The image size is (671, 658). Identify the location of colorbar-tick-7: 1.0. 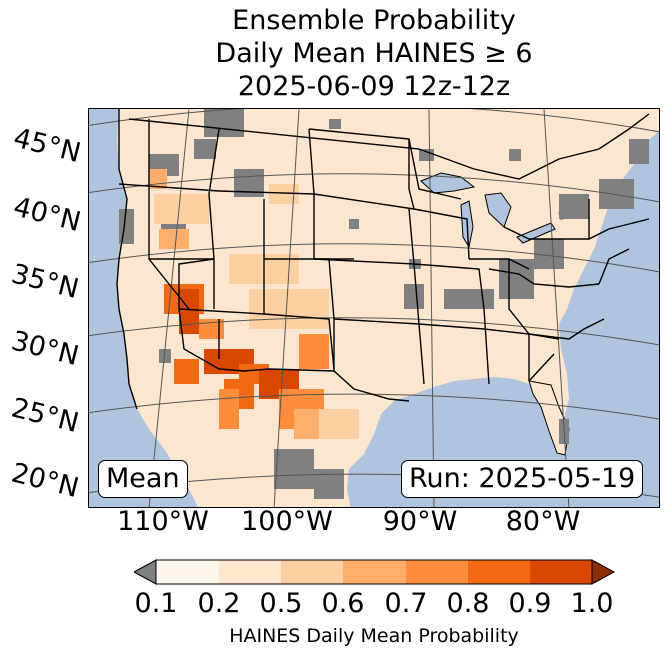
(592, 603).